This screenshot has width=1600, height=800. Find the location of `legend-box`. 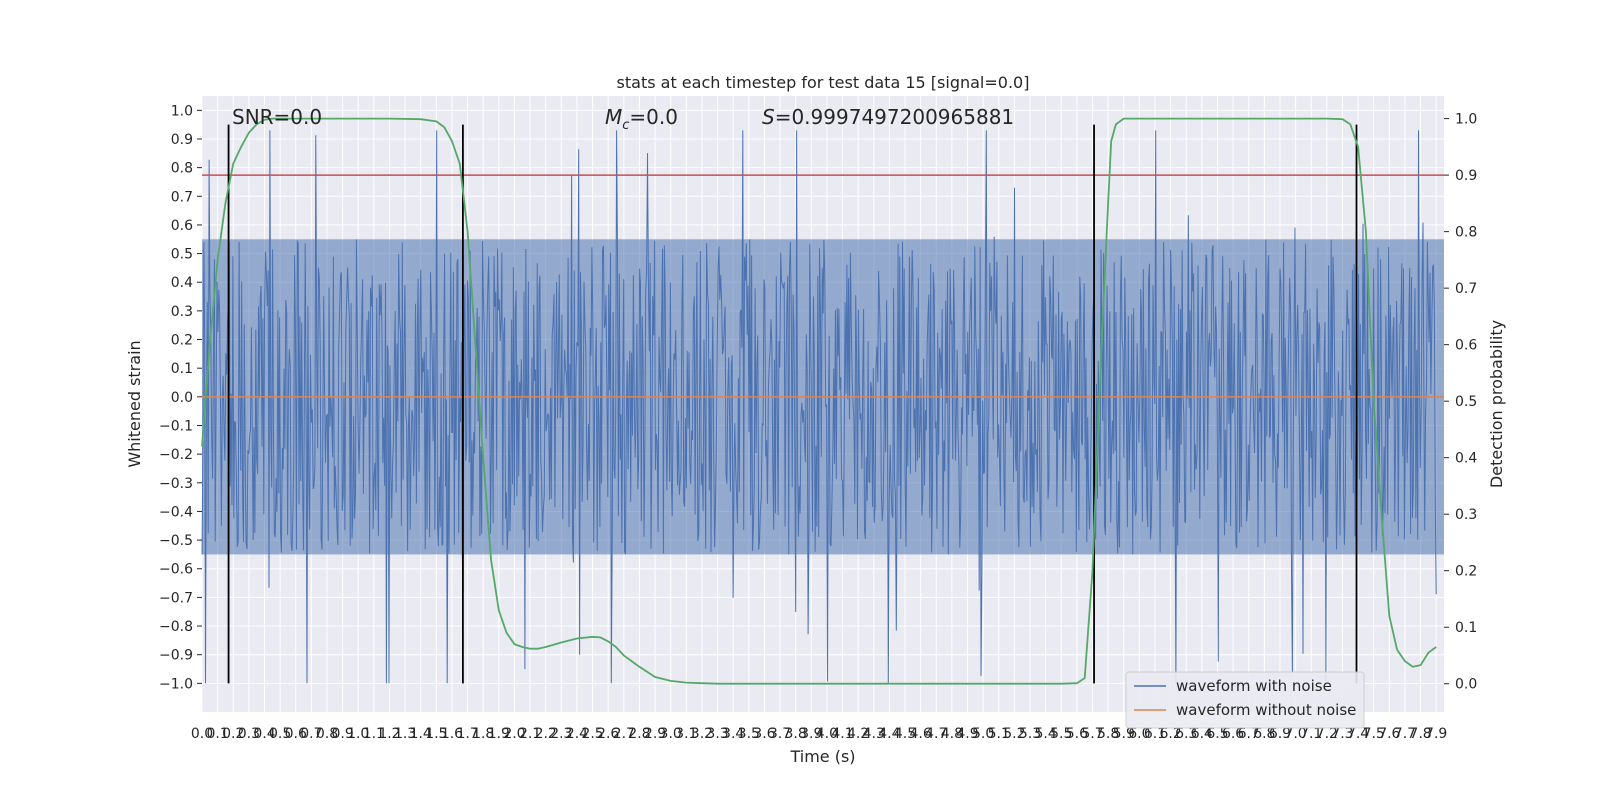

legend-box is located at coordinates (1245, 700).